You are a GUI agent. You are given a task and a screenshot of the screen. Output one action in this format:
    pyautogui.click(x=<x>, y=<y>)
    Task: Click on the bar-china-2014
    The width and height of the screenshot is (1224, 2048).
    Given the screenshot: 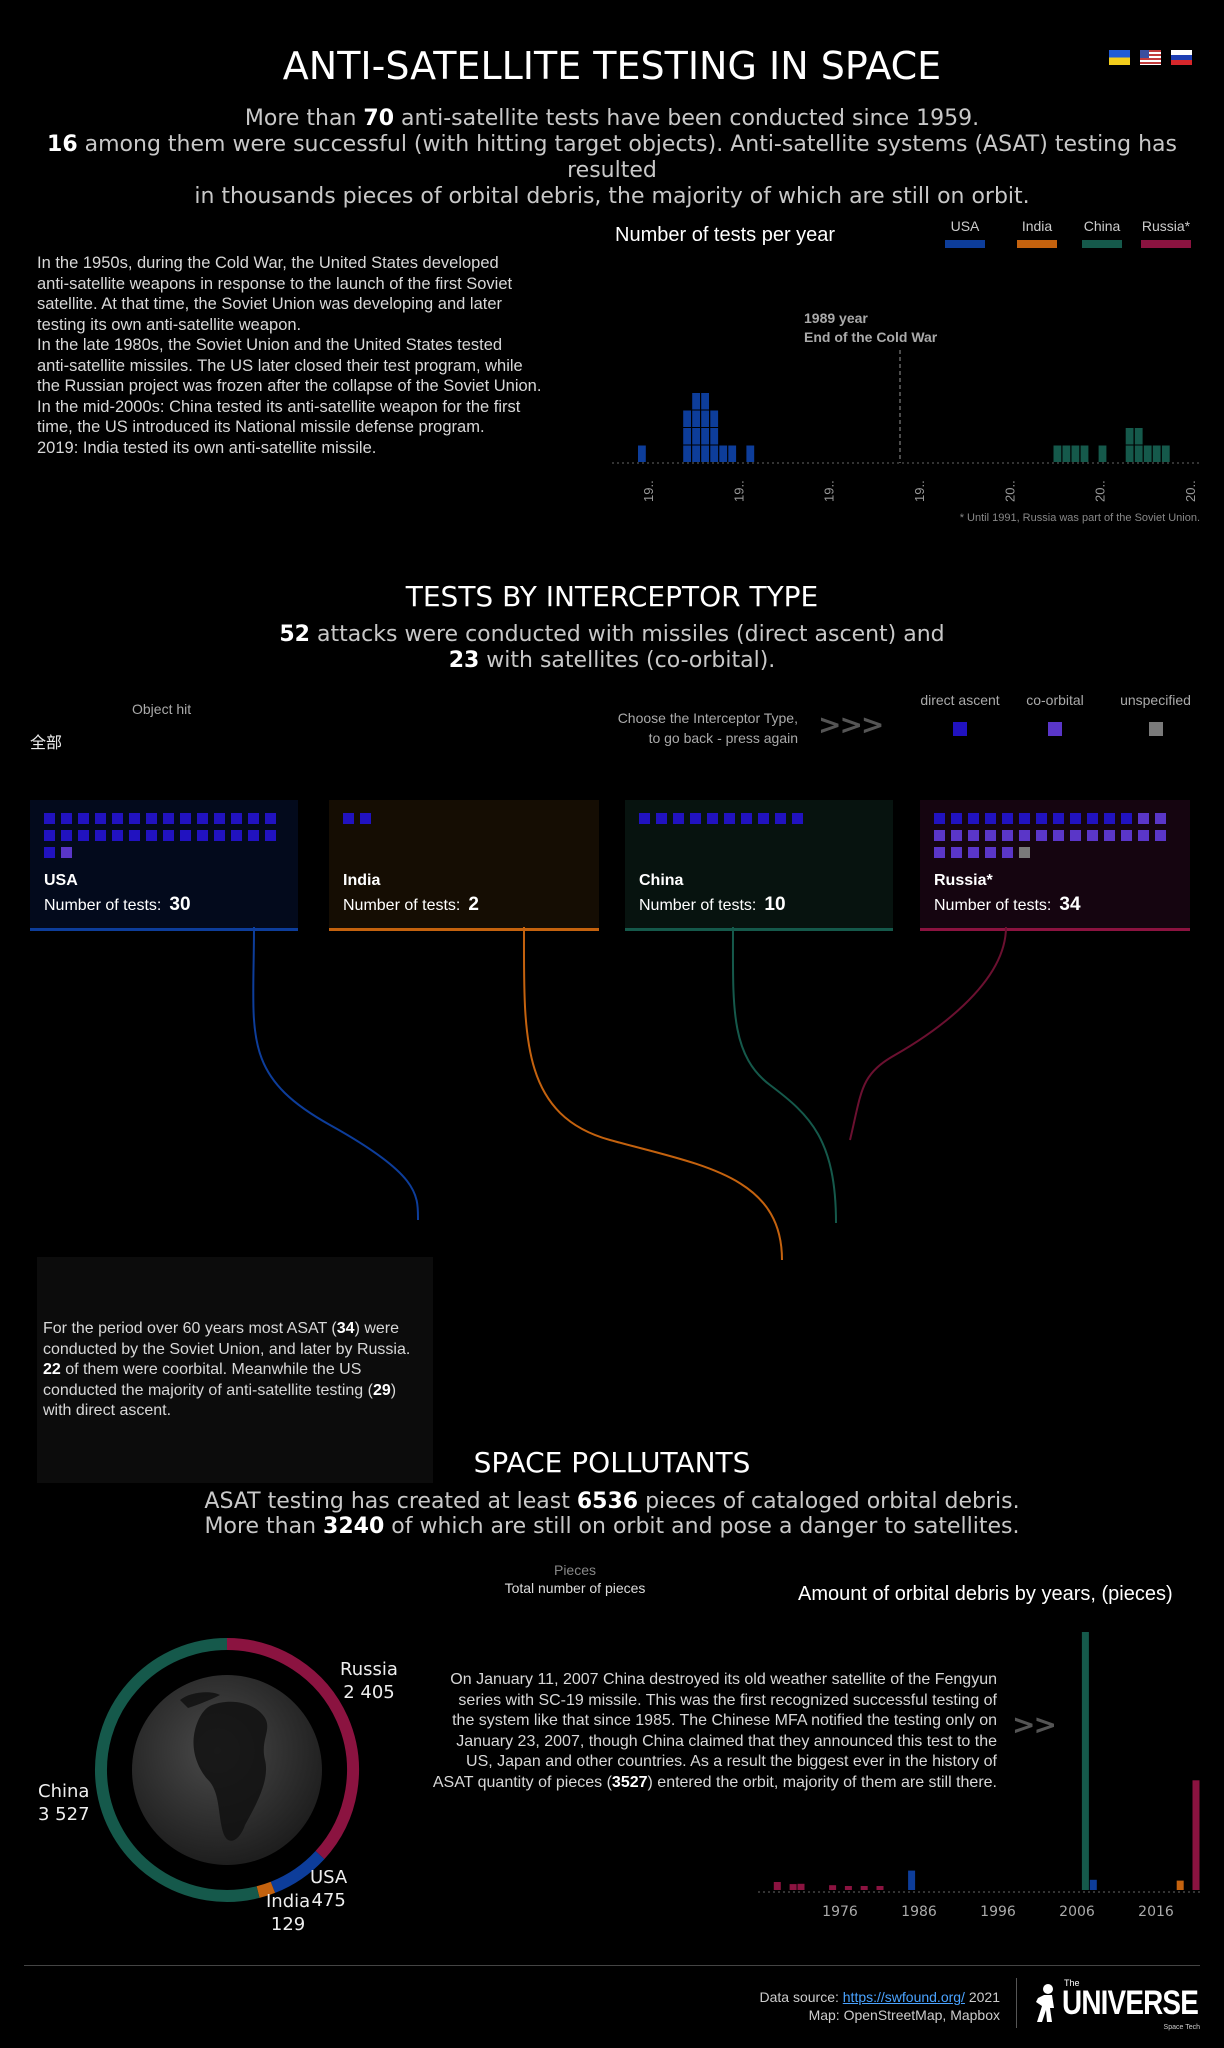 What is the action you would take?
    pyautogui.click(x=1138, y=436)
    